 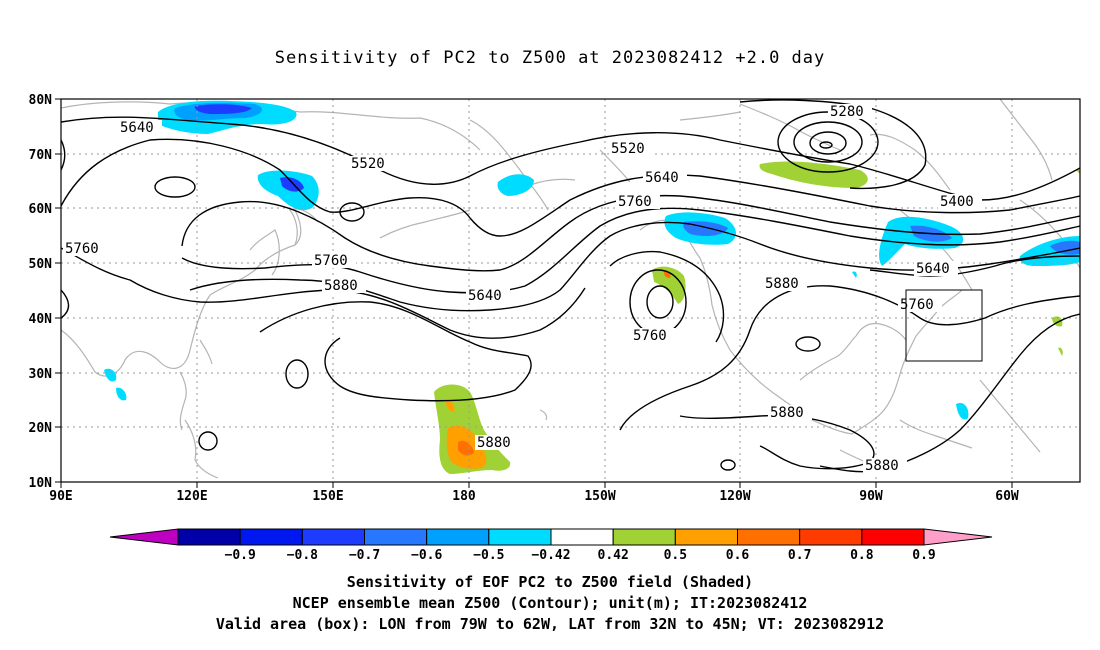 What do you see at coordinates (41, 428) in the screenshot?
I see `lat-label-20n: 20N` at bounding box center [41, 428].